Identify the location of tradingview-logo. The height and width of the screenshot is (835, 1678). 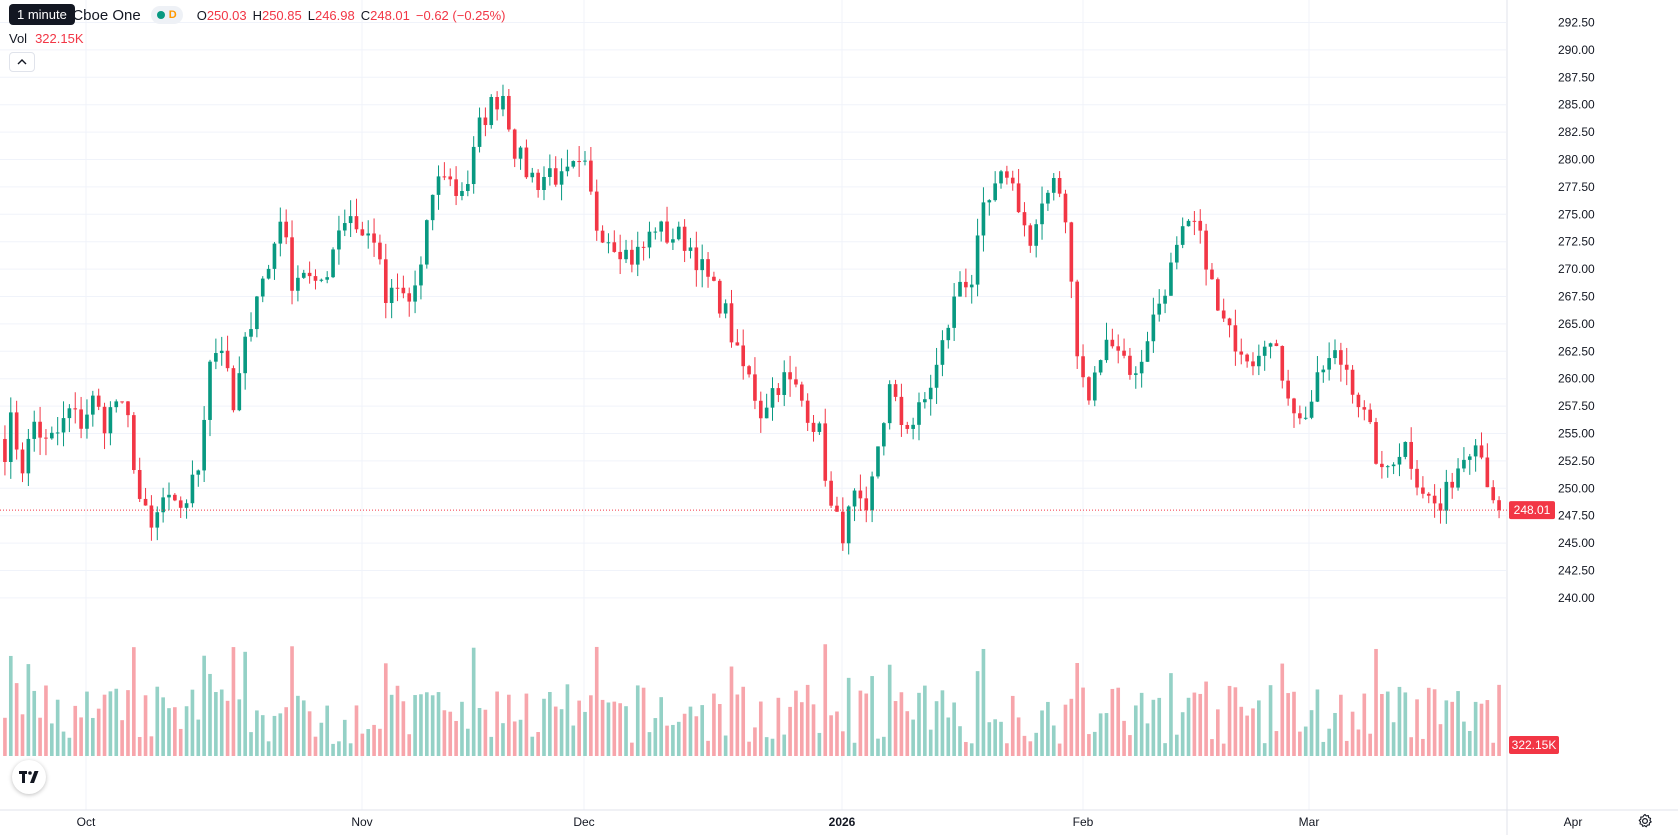
(29, 777).